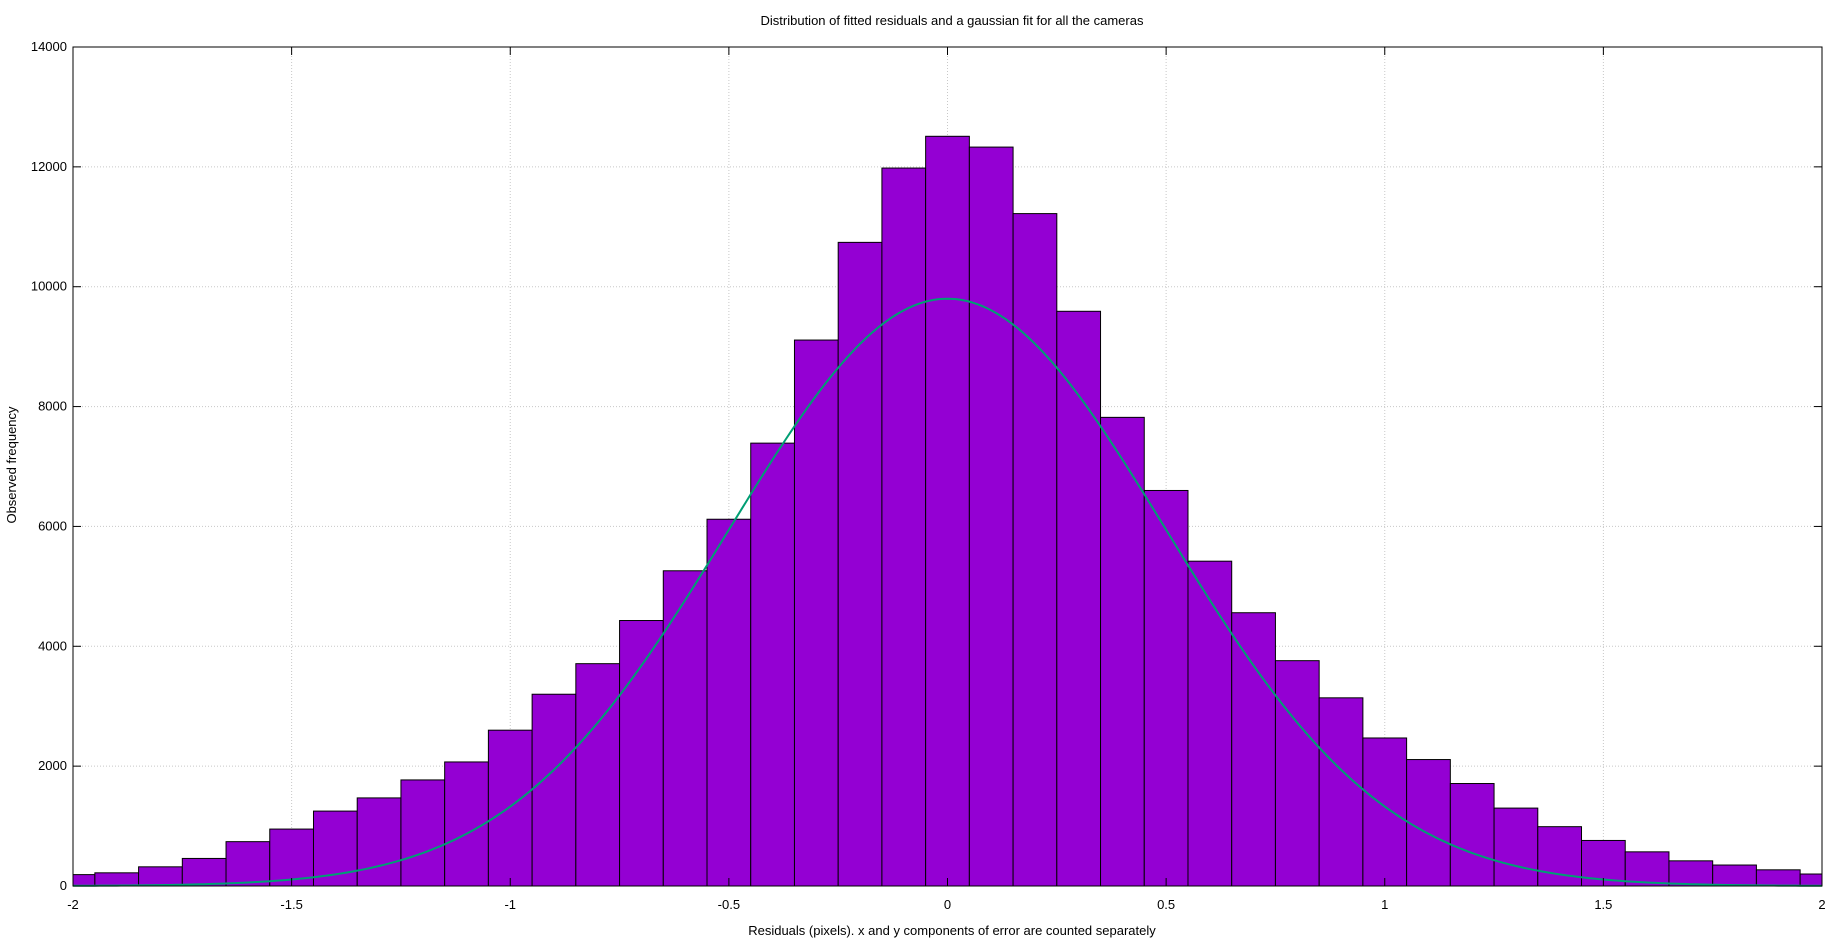  I want to click on y-tick-label: 10000, so click(49, 286).